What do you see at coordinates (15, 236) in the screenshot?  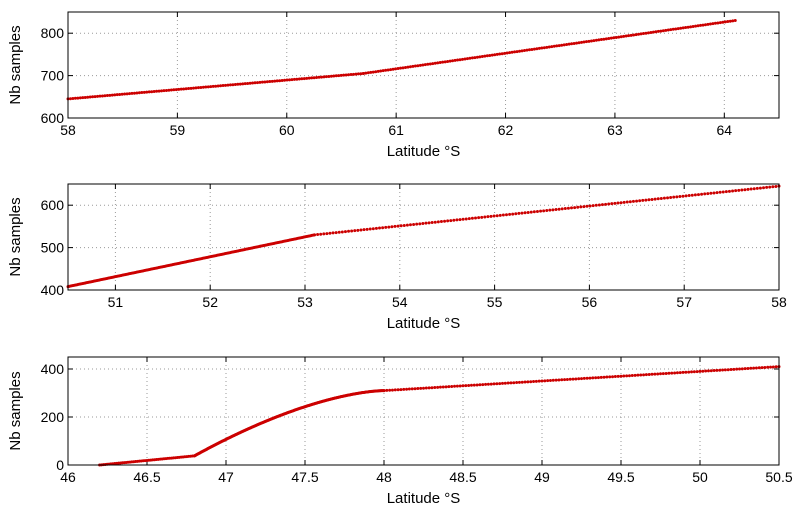 I see `y-axis-title: Nb samples` at bounding box center [15, 236].